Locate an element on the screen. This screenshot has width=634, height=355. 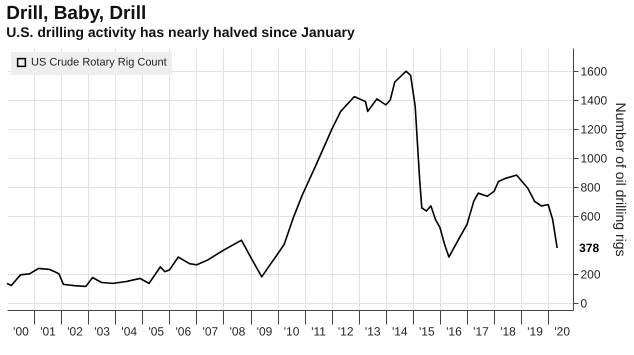
x-tick-label: '16 is located at coordinates (454, 331).